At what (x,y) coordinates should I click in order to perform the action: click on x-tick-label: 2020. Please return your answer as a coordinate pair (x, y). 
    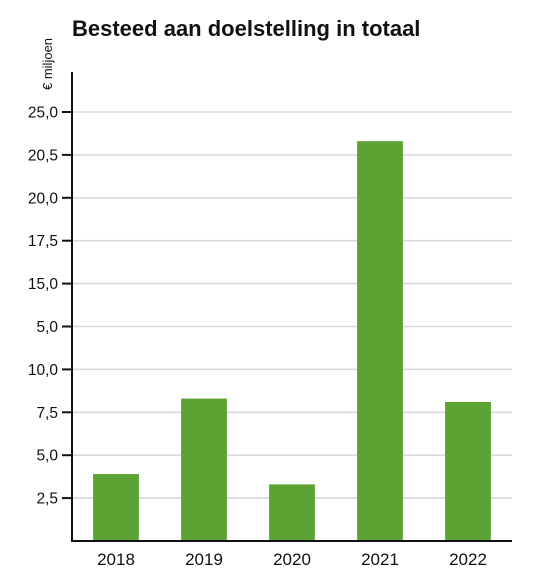
    Looking at the image, I should click on (292, 559).